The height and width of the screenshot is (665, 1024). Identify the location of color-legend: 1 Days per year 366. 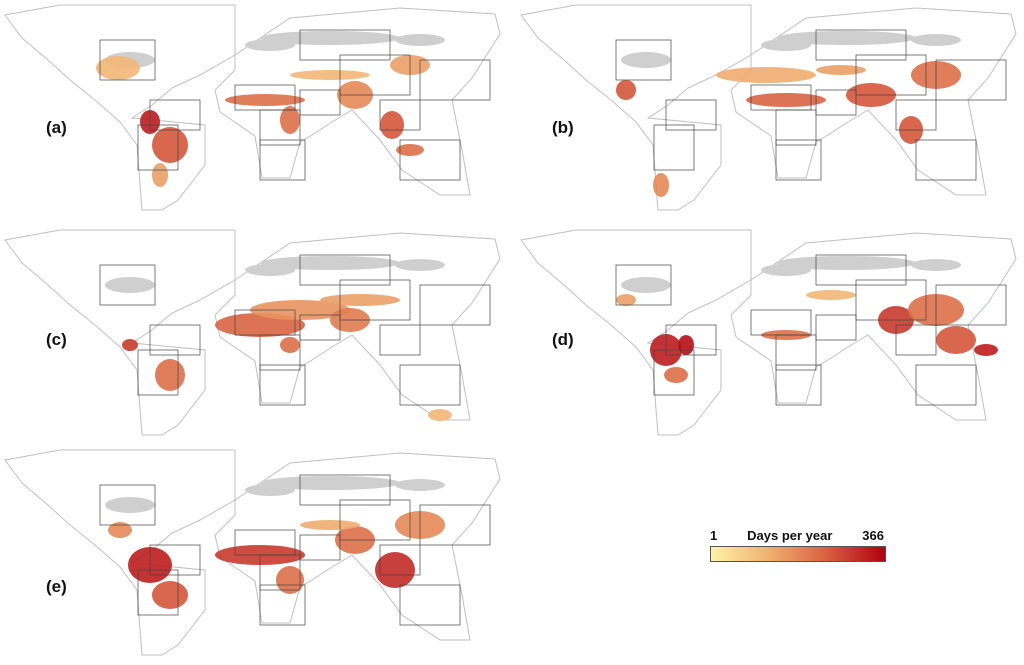
(795, 545).